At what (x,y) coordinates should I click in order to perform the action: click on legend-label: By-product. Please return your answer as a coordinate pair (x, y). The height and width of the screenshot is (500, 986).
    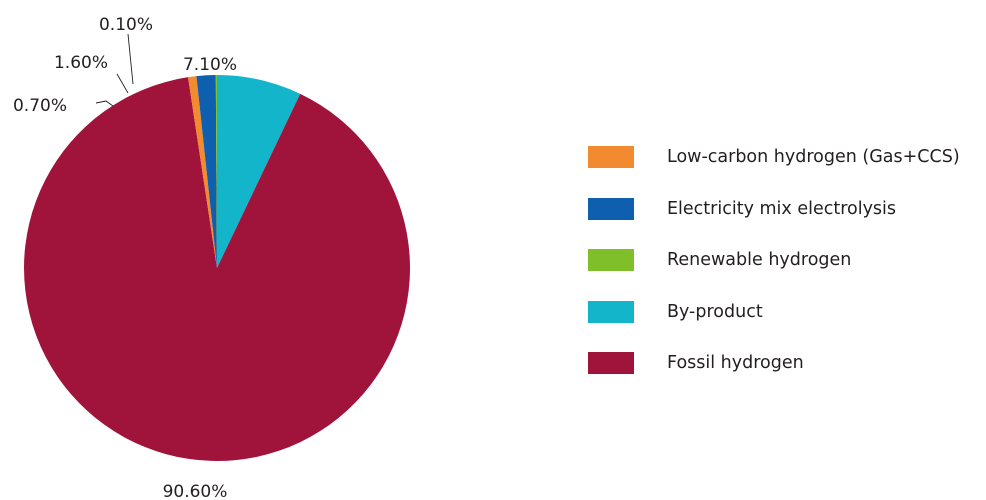
    Looking at the image, I should click on (715, 311).